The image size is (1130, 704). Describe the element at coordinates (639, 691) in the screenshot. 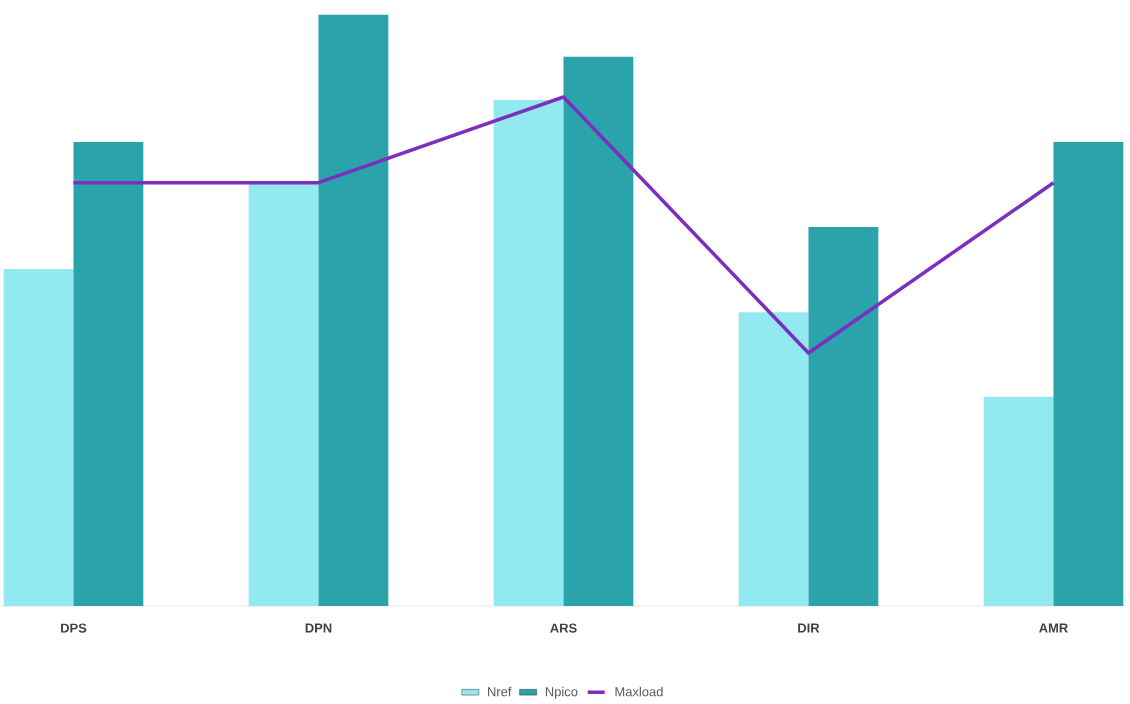

I see `legend-label: Maxload` at that location.